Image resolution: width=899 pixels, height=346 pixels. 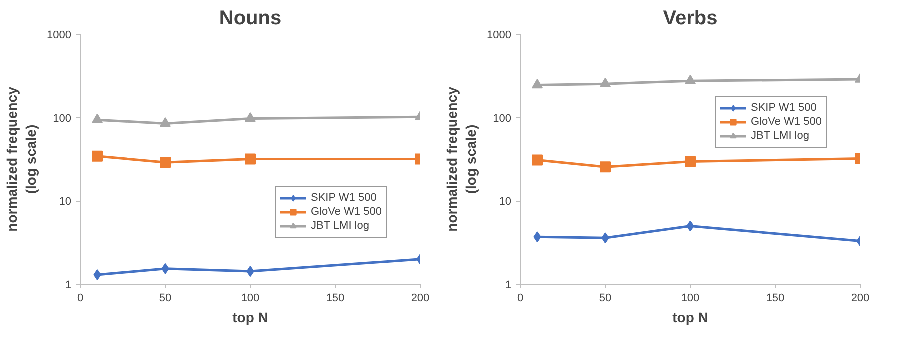 I want to click on chart-title: Verbs, so click(x=690, y=19).